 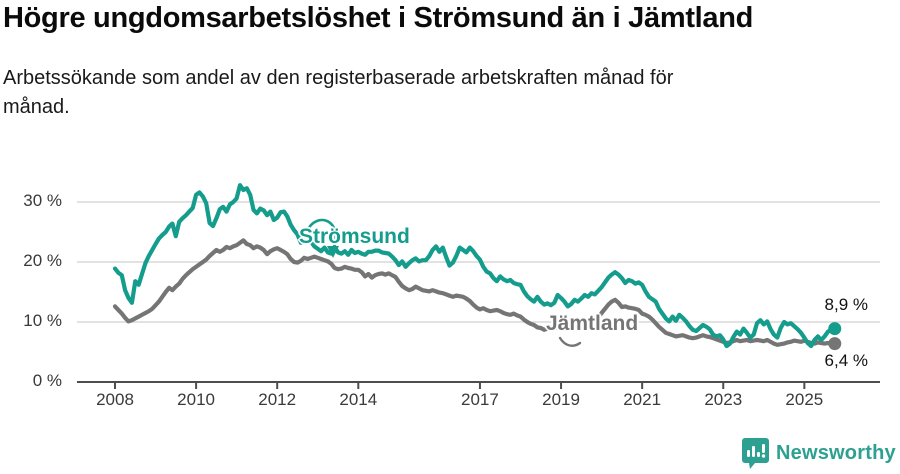 I want to click on jamtland-label-arrow, so click(x=570, y=341).